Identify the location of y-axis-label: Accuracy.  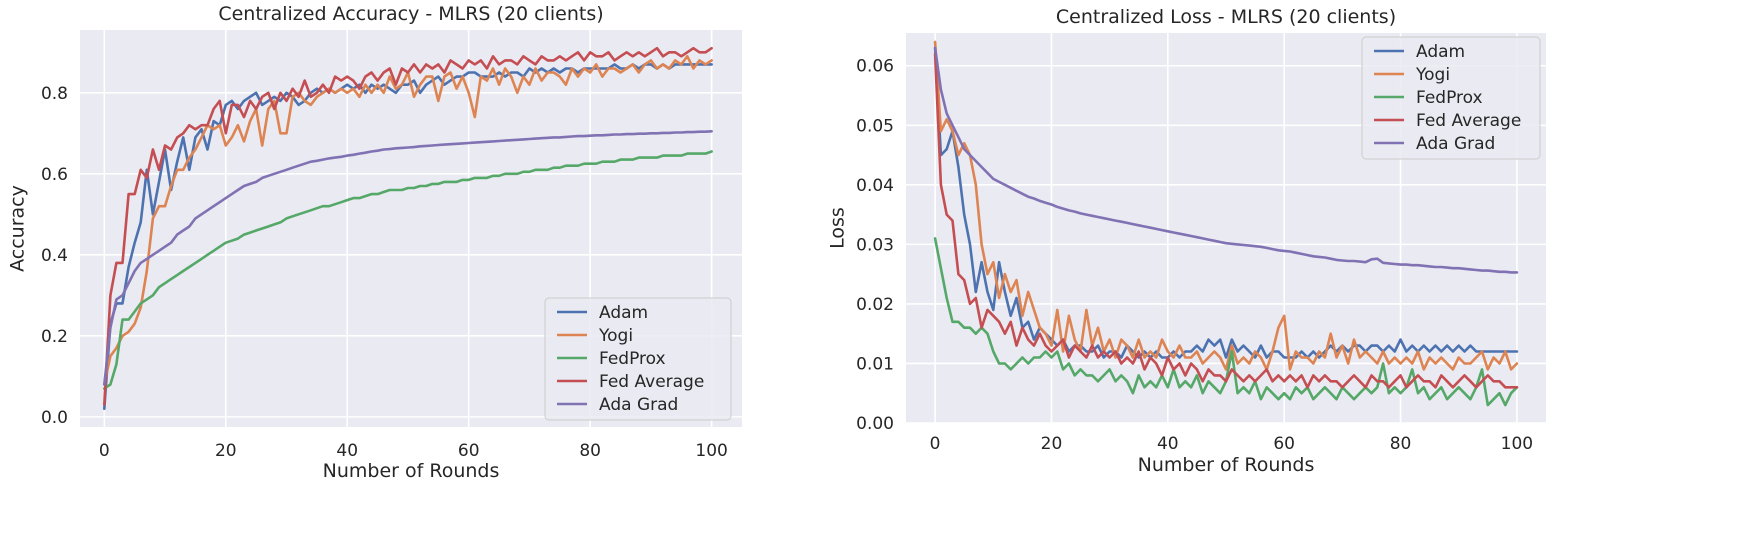
(18, 228).